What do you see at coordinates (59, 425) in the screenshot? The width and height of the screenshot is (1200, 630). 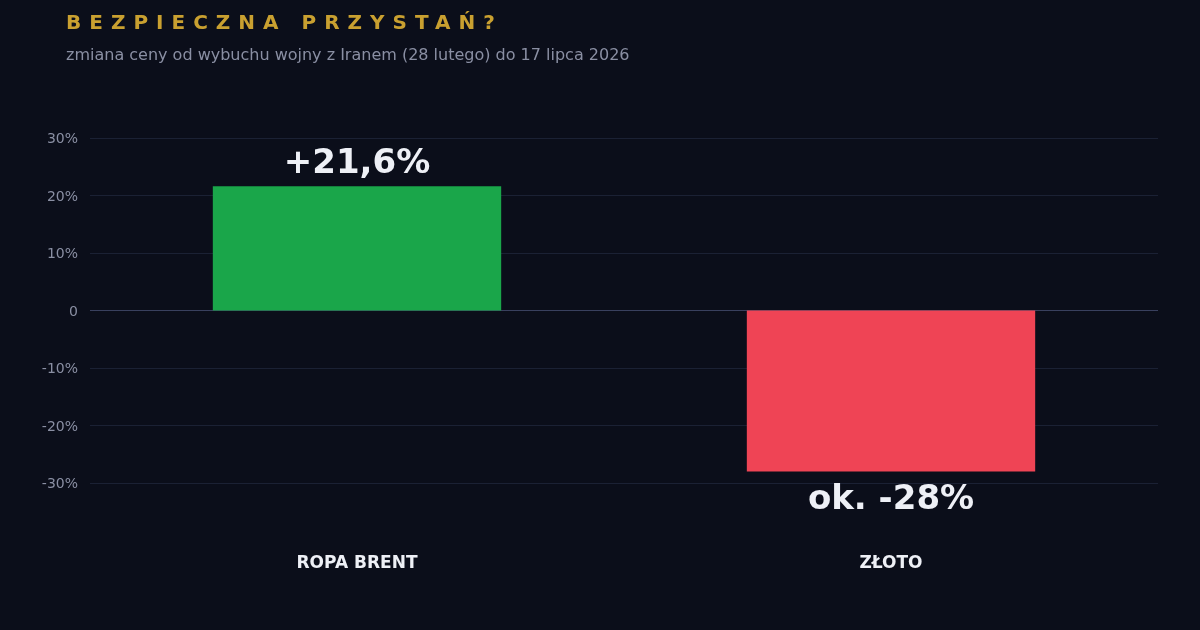 I see `y-tick-label: -20%` at bounding box center [59, 425].